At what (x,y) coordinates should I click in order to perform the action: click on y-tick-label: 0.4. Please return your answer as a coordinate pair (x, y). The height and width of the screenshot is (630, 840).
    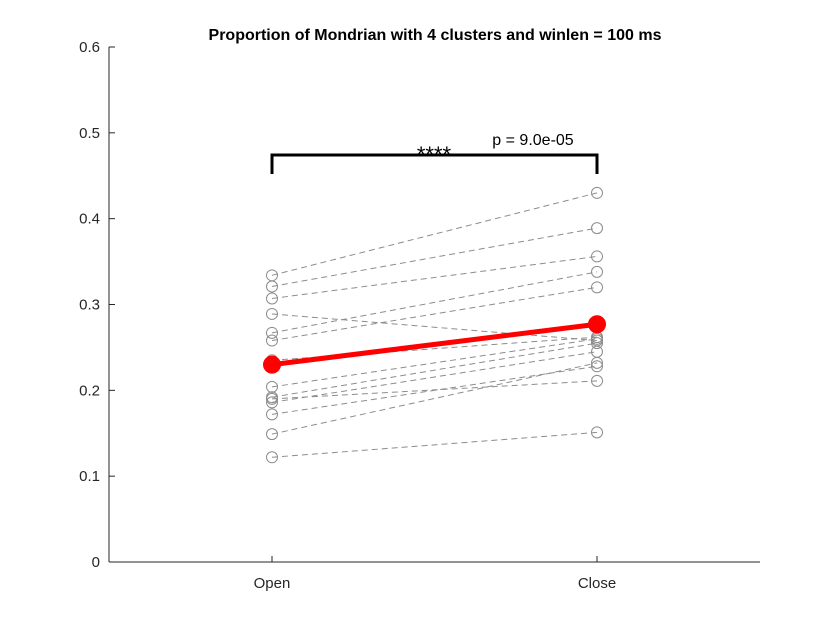
    Looking at the image, I should click on (89, 219).